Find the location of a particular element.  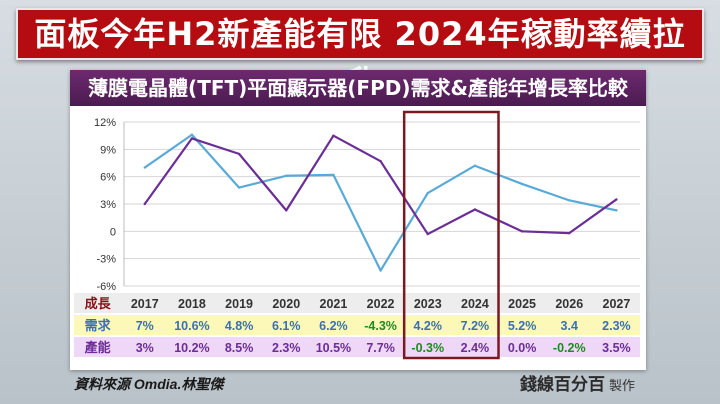

y-tick-label: 9% is located at coordinates (108, 150).